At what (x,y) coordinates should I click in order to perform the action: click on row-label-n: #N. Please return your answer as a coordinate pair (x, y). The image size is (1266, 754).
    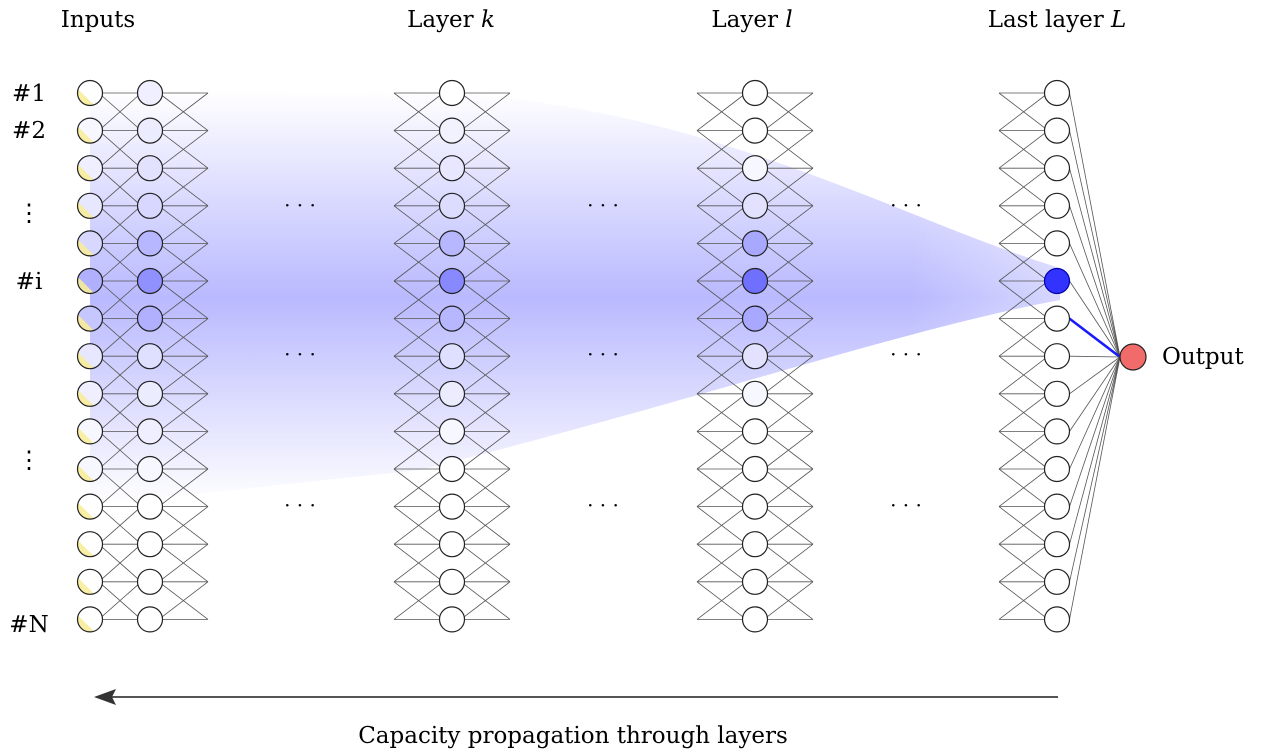
    Looking at the image, I should click on (28, 625).